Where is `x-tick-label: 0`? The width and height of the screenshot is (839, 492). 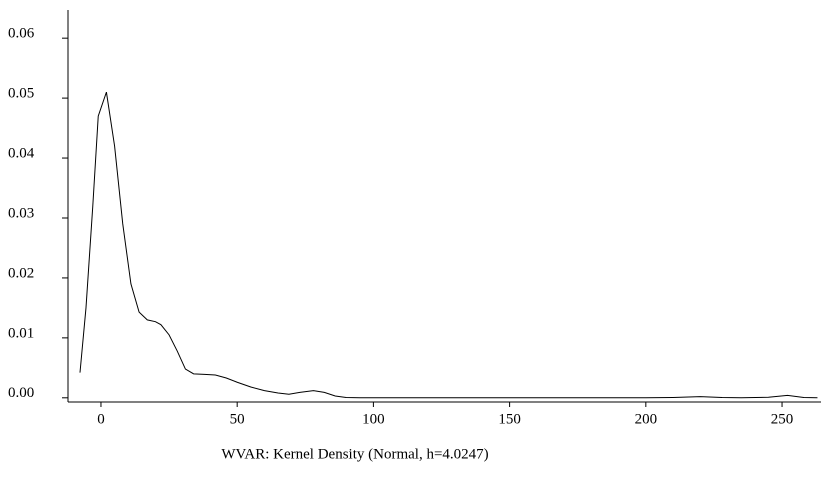
x-tick-label: 0 is located at coordinates (101, 419).